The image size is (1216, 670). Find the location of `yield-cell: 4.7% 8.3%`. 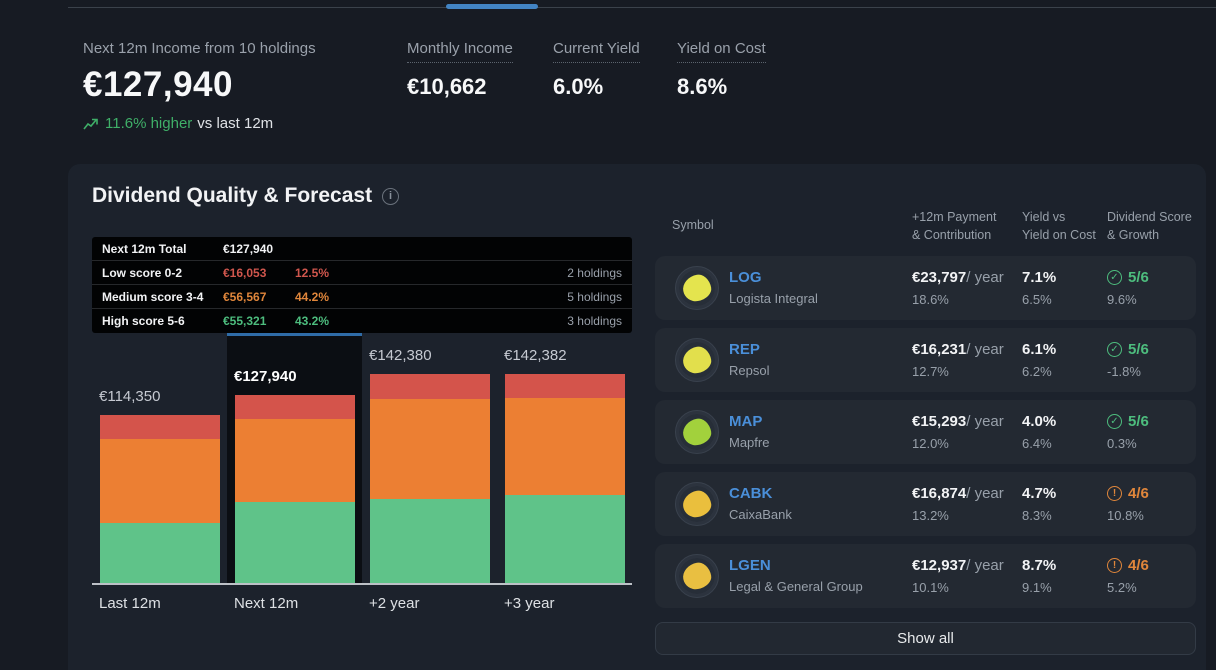

yield-cell: 4.7% 8.3% is located at coordinates (1039, 504).